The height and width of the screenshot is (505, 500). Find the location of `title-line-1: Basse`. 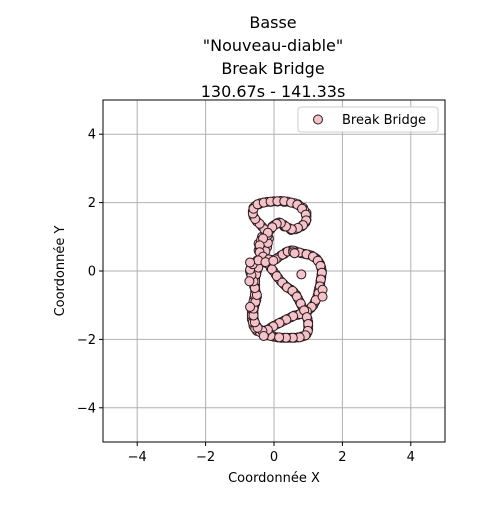

title-line-1: Basse is located at coordinates (272, 22).